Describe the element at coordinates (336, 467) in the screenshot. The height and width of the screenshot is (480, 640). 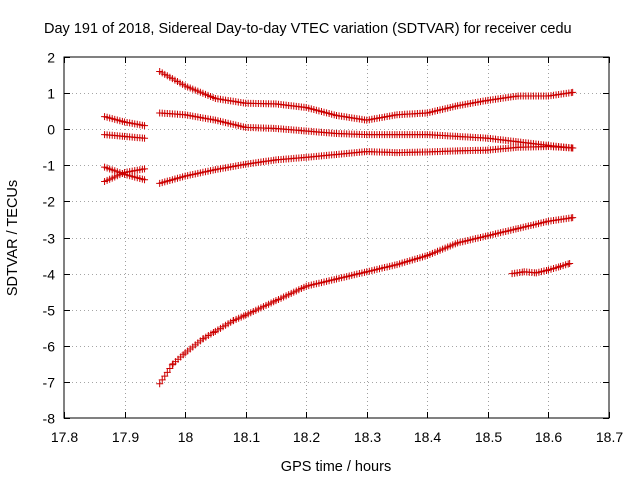
I see `x-axis-label: GPS time / hours` at that location.